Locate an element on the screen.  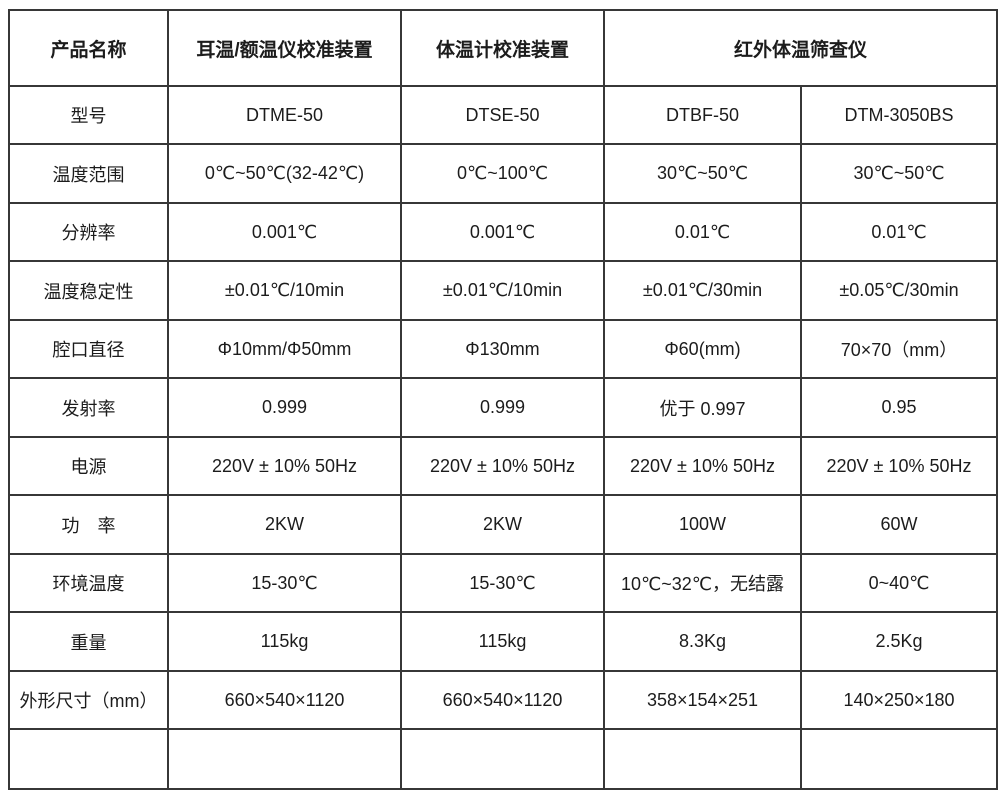
row-label: 重量 is located at coordinates (88, 641).